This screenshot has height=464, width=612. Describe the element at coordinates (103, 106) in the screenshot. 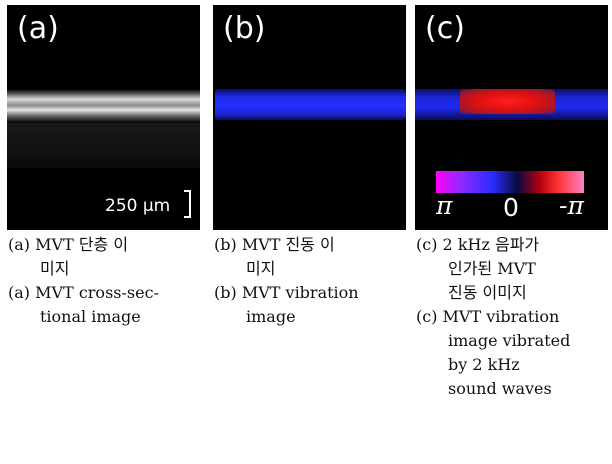

I see `tissue-layer-grayscale` at that location.